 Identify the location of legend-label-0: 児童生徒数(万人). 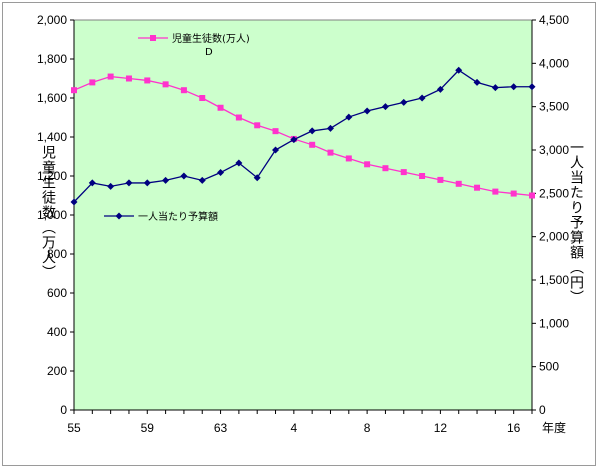
(211, 38).